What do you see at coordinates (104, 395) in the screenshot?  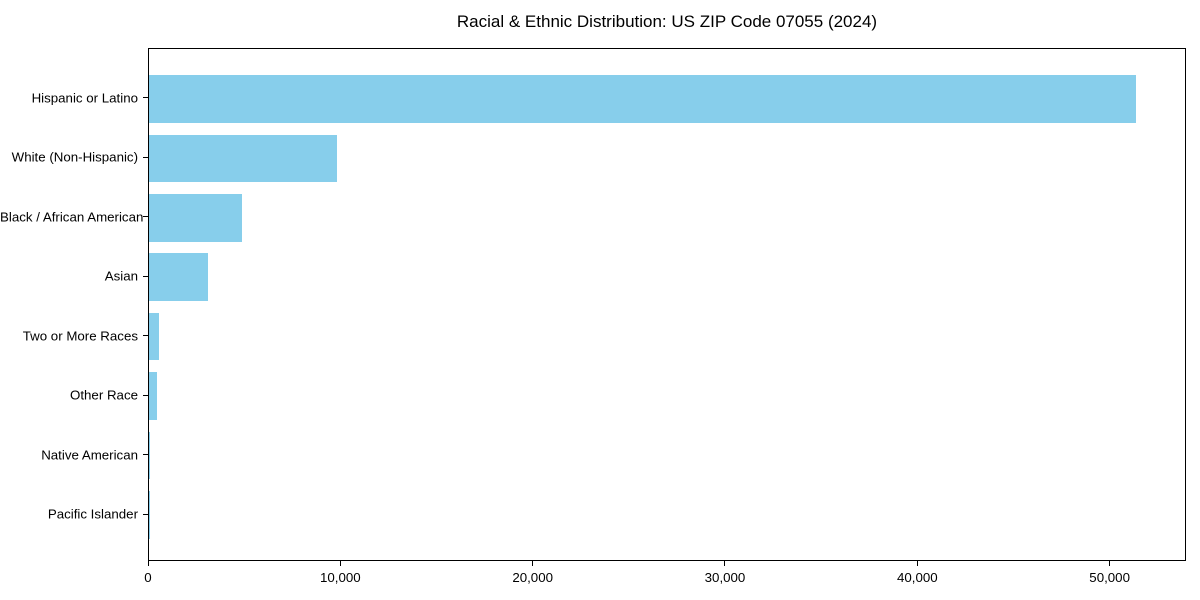 I see `y-tick-label-other-race: Other Race` at bounding box center [104, 395].